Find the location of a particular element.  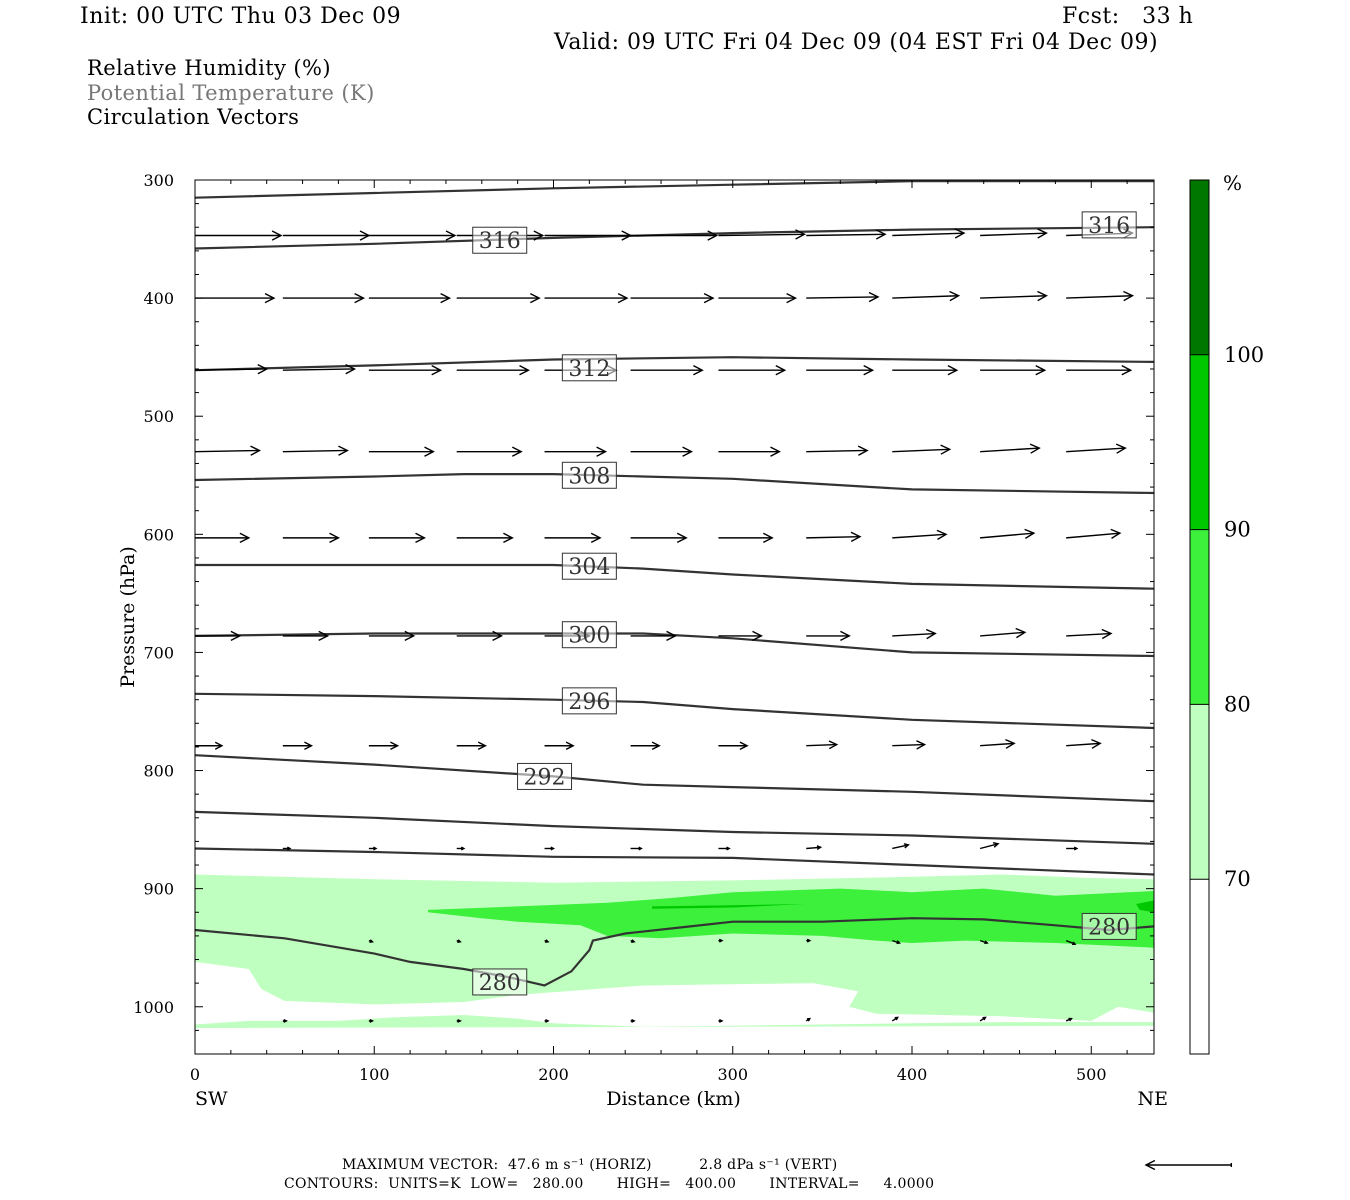

colorbar-frame is located at coordinates (1199, 617).